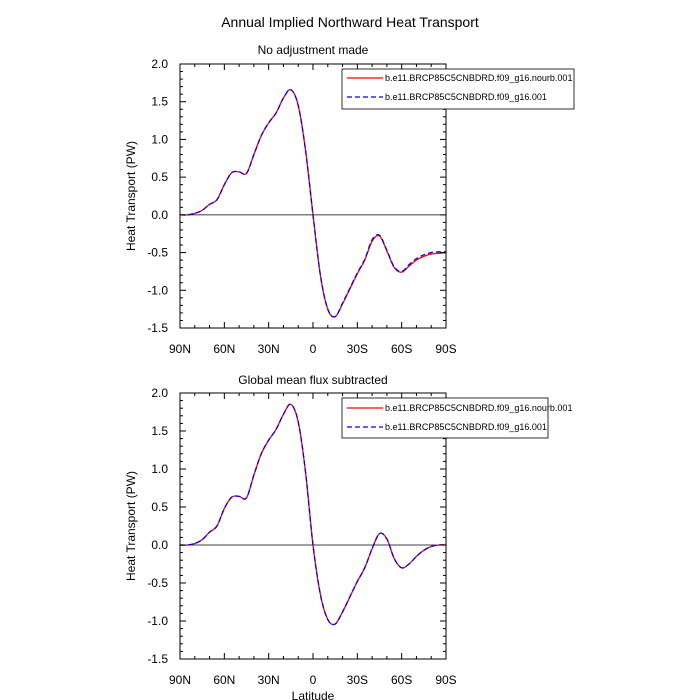 This screenshot has width=700, height=700. What do you see at coordinates (131, 196) in the screenshot?
I see `panel-top-y-axis-label: Heat Transport (PW)` at bounding box center [131, 196].